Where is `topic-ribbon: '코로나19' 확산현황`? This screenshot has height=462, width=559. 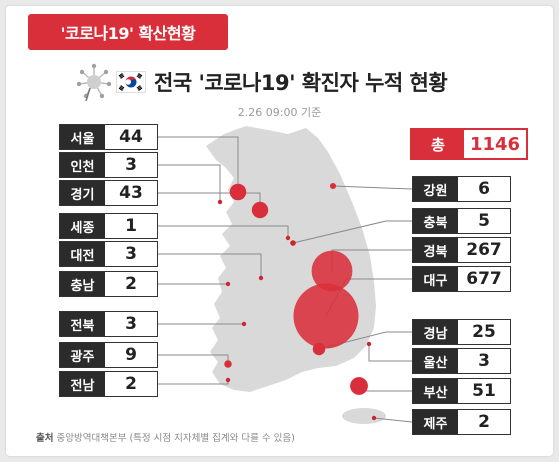 topic-ribbon: '코로나19' 확산현황 is located at coordinates (128, 32).